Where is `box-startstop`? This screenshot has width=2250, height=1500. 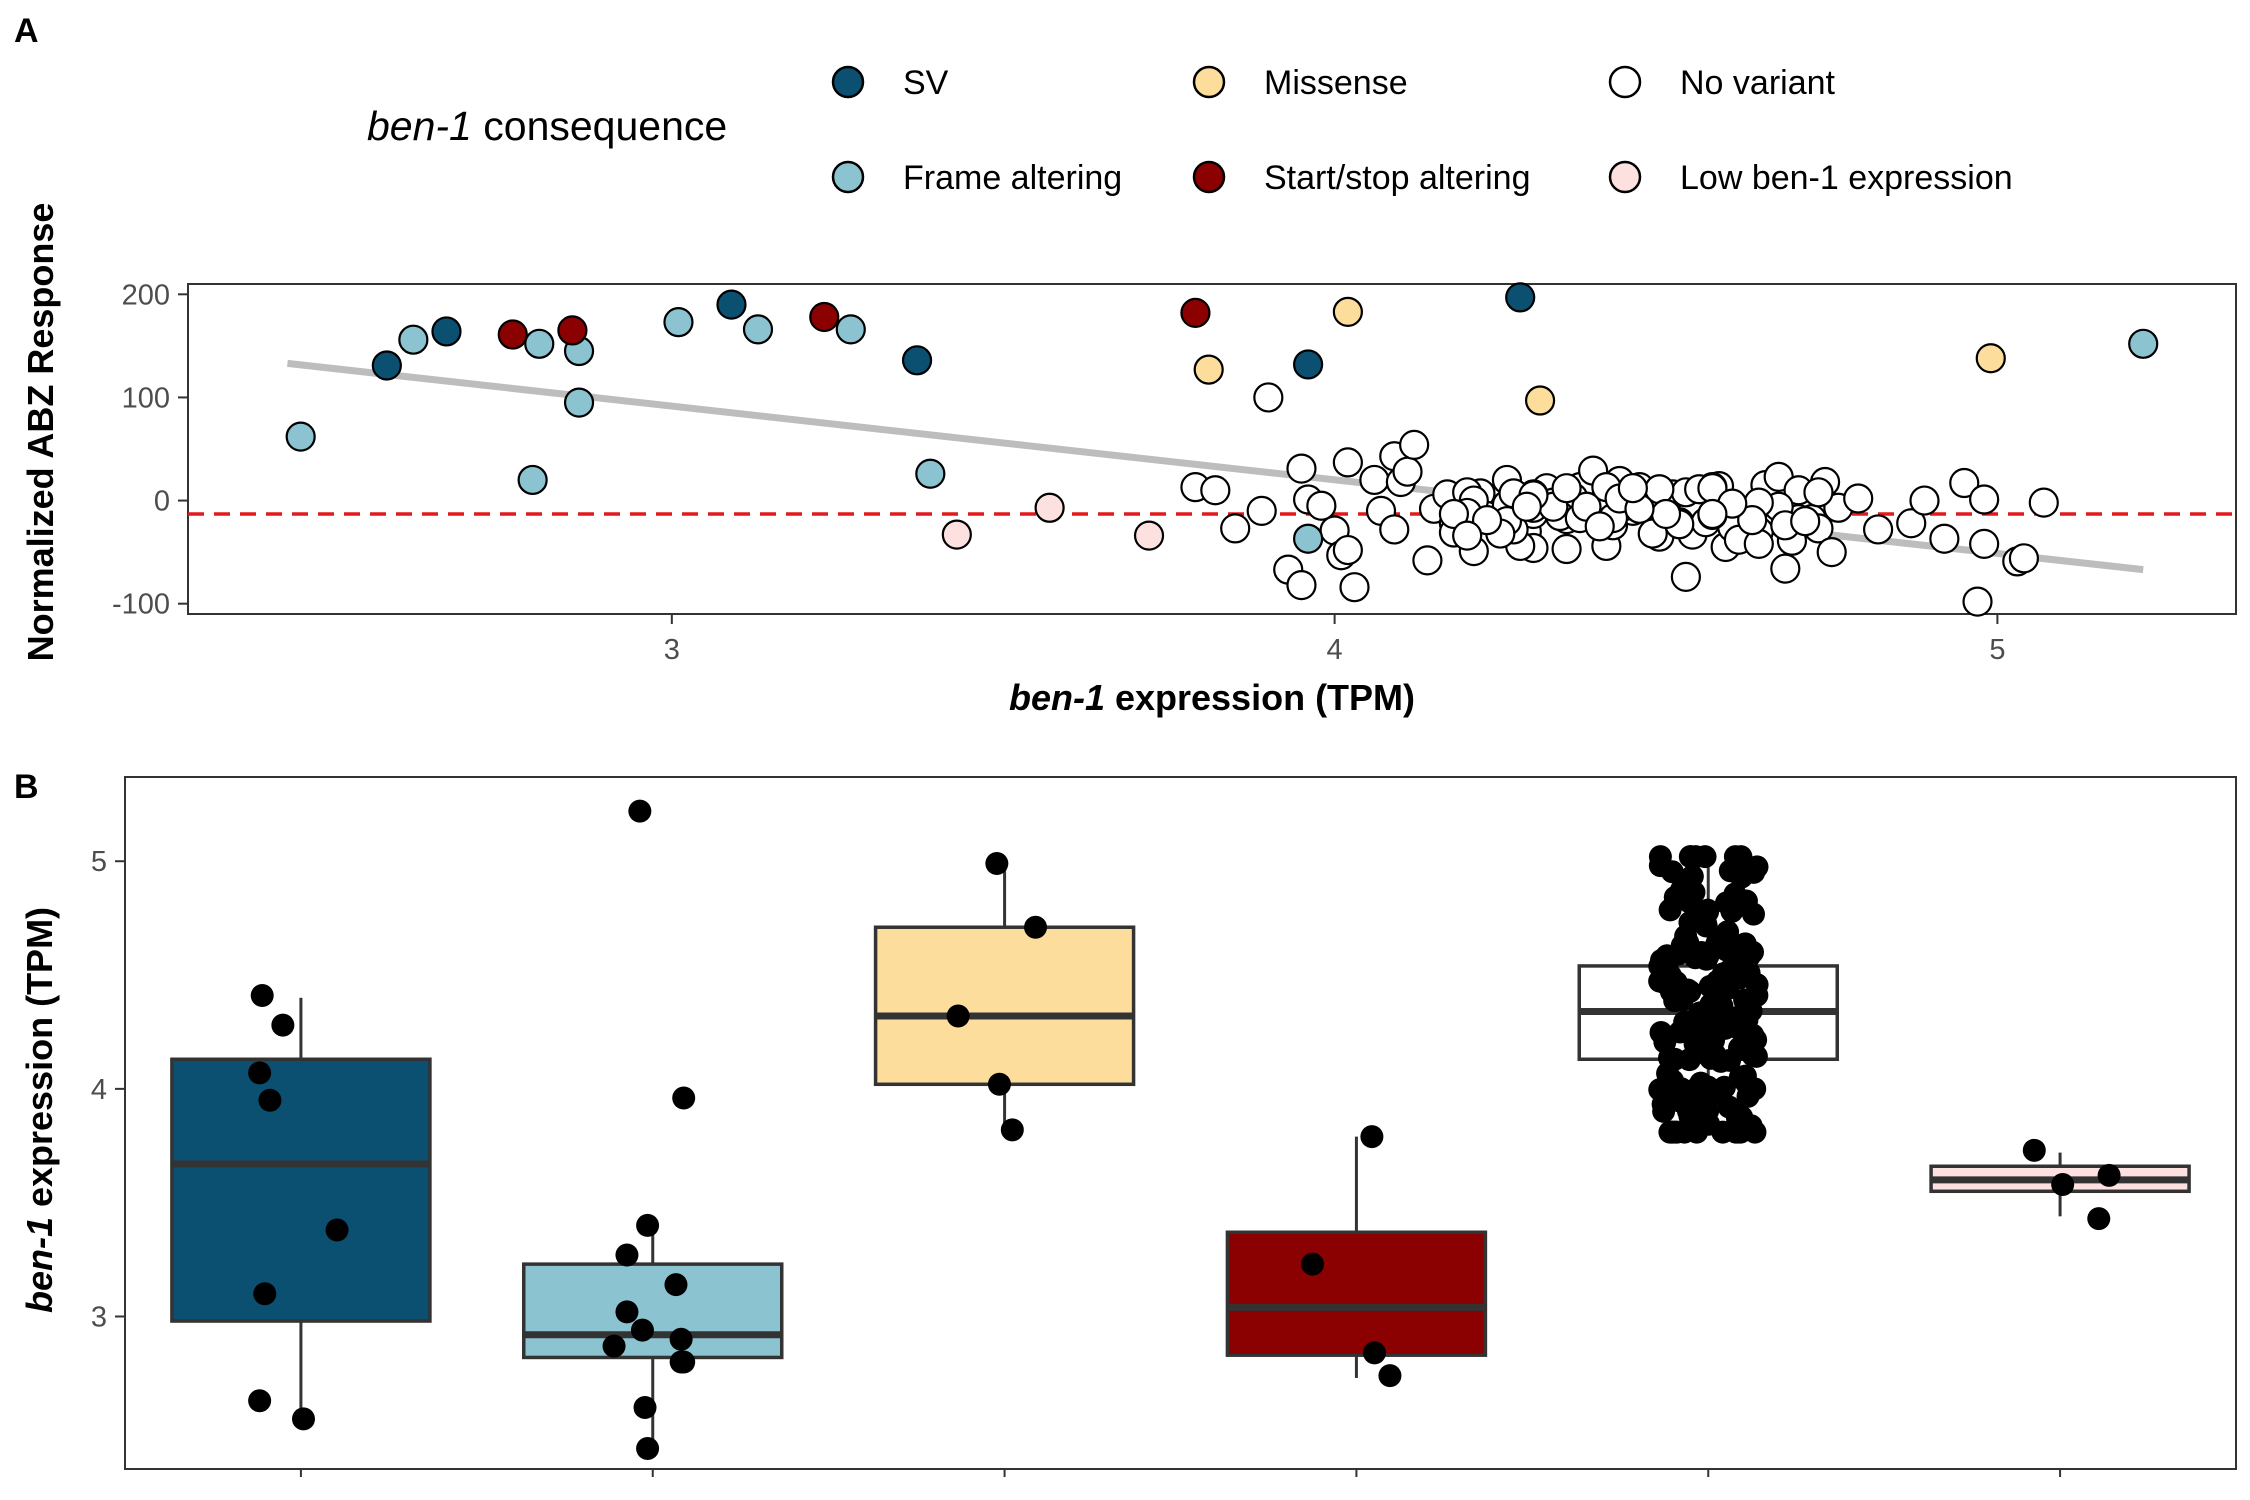 box-startstop is located at coordinates (1356, 1293).